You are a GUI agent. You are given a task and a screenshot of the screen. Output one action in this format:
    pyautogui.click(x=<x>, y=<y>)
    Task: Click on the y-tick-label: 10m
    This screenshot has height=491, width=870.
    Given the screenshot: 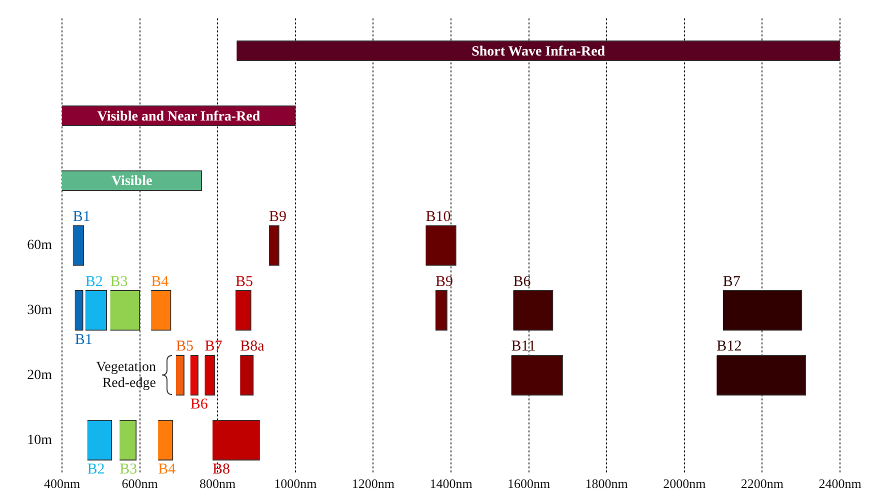 What is the action you would take?
    pyautogui.click(x=39, y=440)
    